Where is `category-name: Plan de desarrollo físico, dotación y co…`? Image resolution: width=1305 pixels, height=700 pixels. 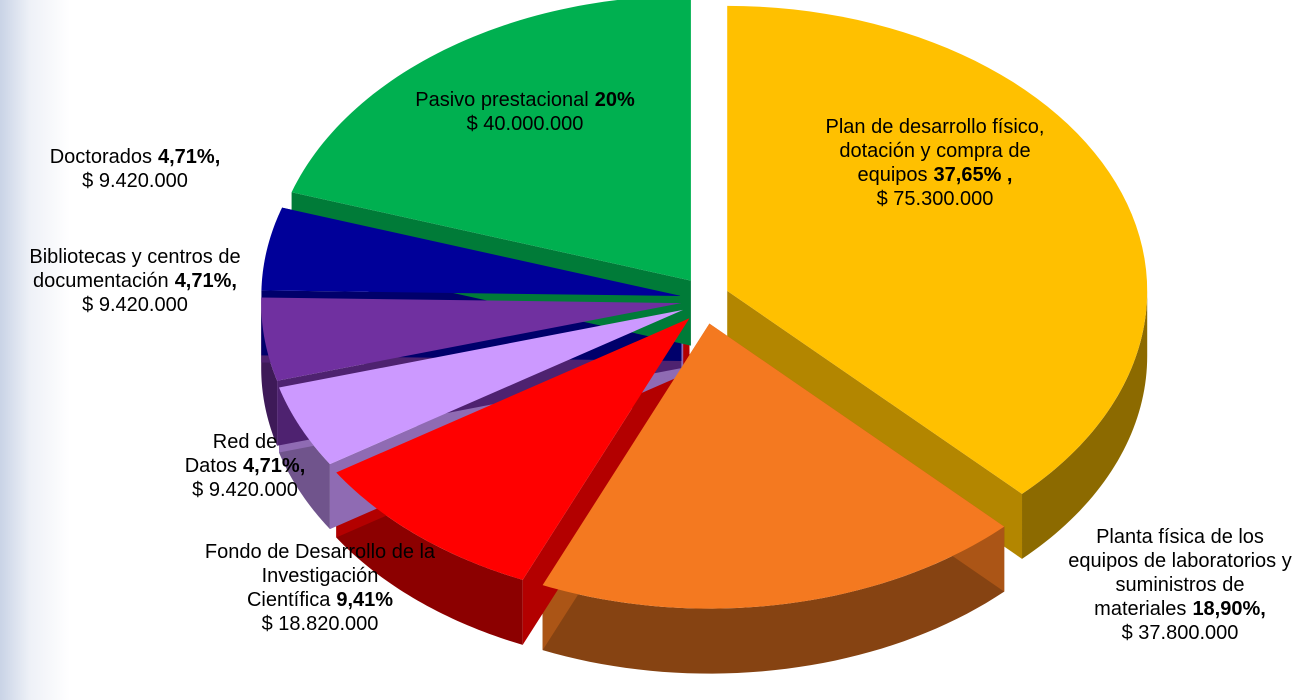 category-name: Plan de desarrollo físico, dotación y co… is located at coordinates (935, 151).